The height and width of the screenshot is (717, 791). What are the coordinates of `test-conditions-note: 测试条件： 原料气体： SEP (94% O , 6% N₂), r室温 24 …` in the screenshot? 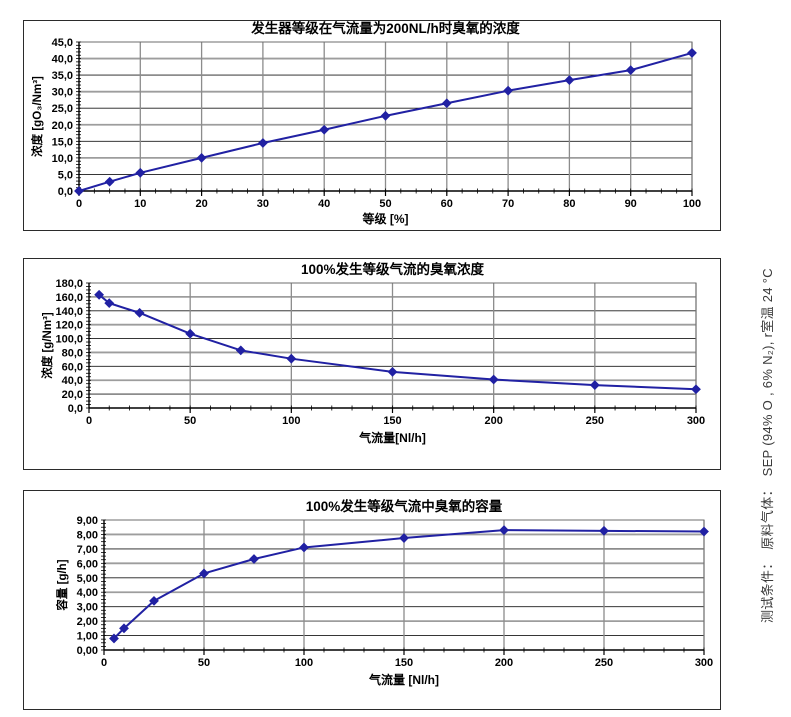 It's located at (767, 445).